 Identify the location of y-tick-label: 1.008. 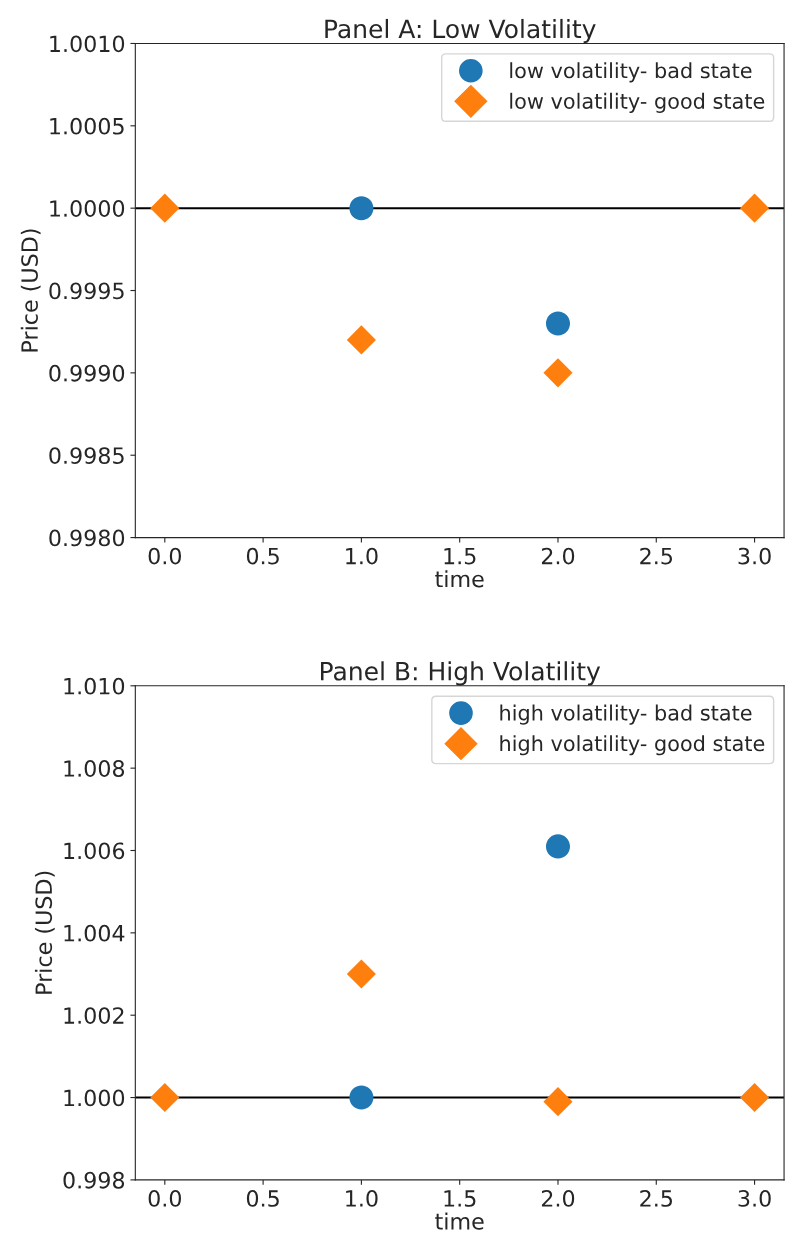
(94, 768).